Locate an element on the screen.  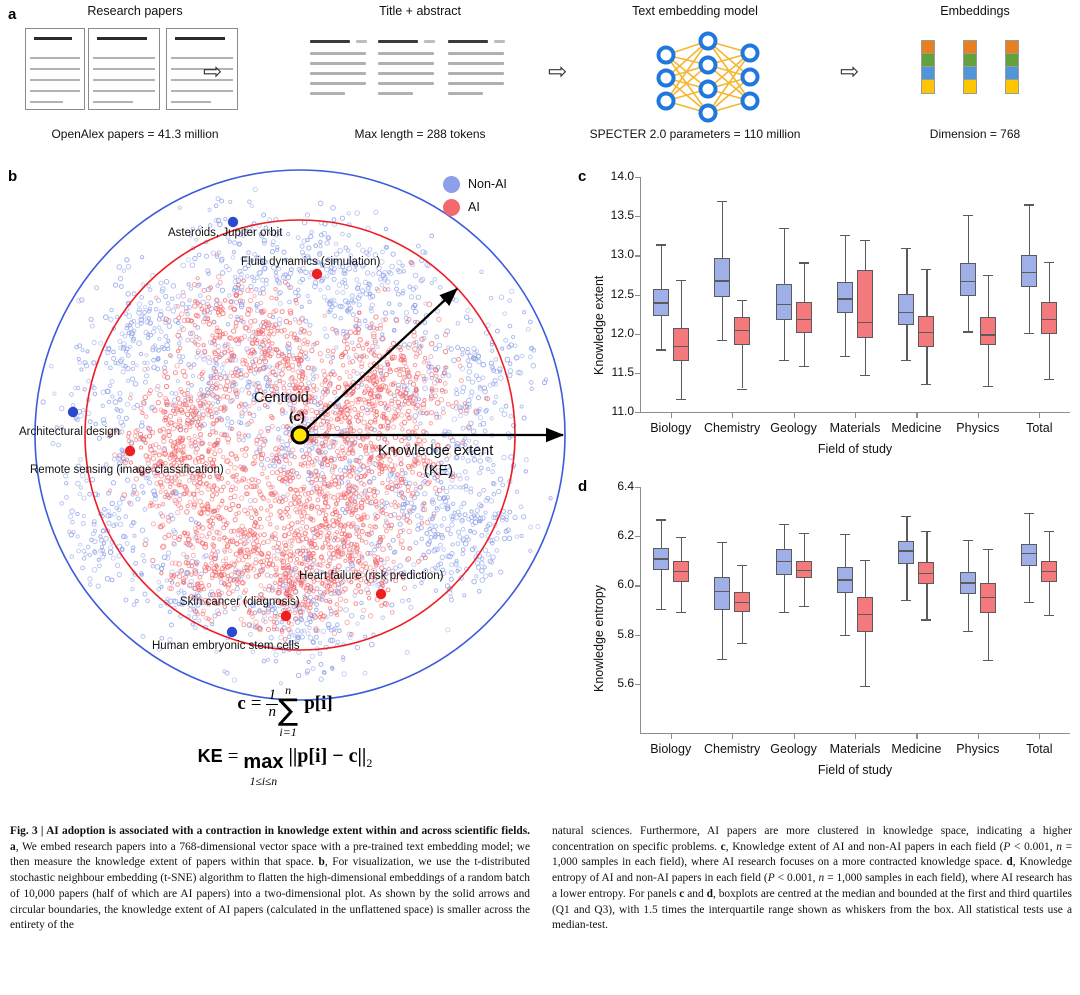
embedding-cell is located at coordinates (1012, 73).